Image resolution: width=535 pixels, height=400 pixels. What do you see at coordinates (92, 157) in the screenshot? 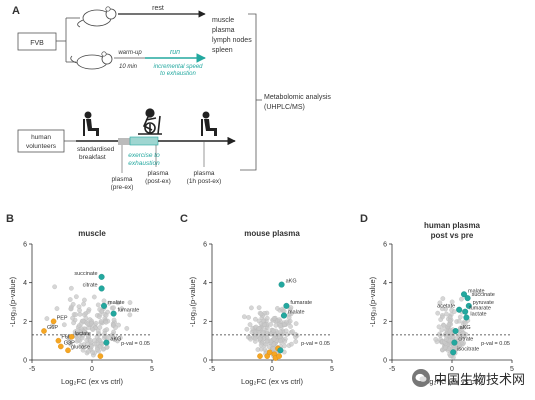
I see `breakfast-label: breakfast` at bounding box center [92, 157].